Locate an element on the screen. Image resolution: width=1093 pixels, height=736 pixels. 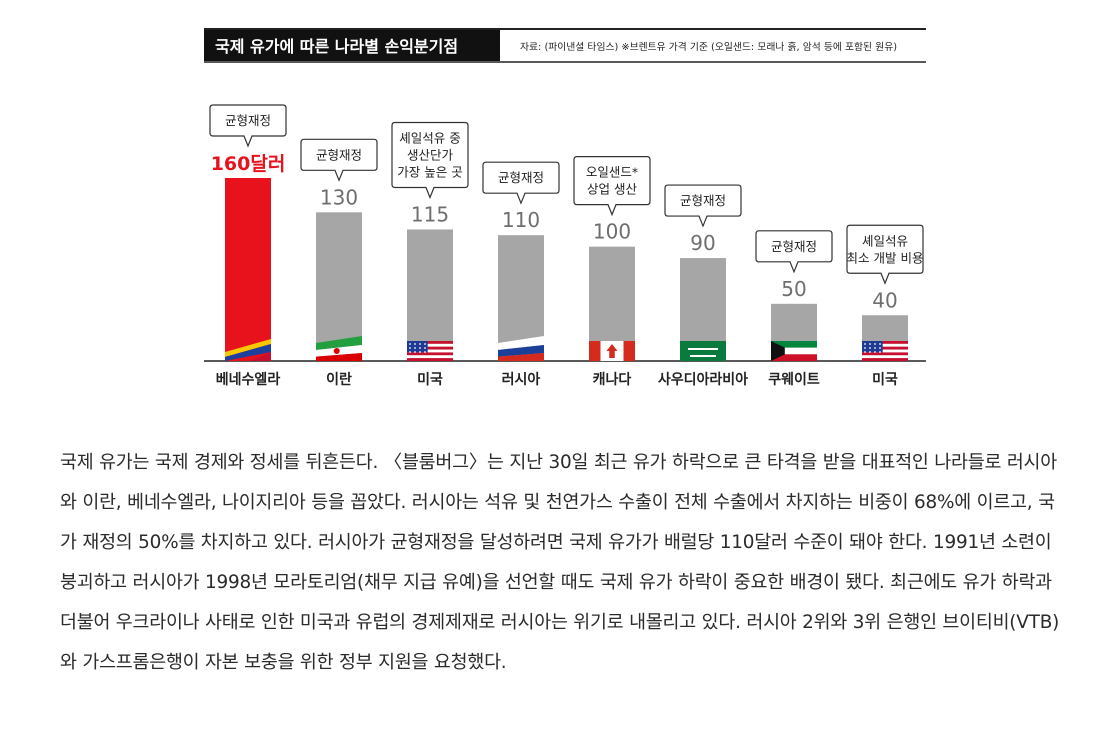
bar-value-label-4: 110 is located at coordinates (521, 220).